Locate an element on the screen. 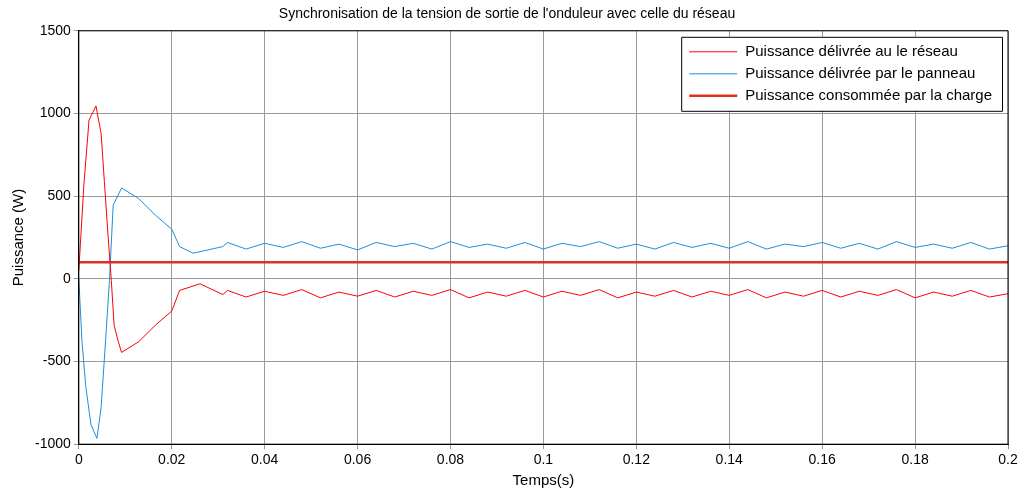 The width and height of the screenshot is (1024, 490). x-axis-title: Temps(s) is located at coordinates (543, 480).